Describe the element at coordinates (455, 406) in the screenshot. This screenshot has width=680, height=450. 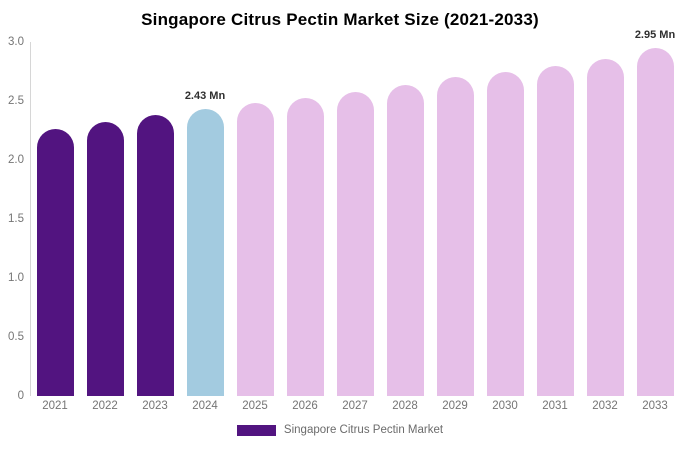
I see `x-tick-label-2029: 2029` at that location.